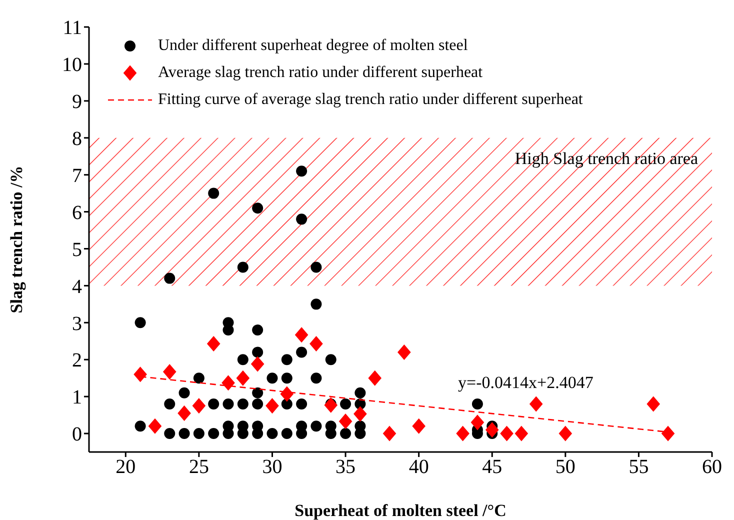 The height and width of the screenshot is (520, 734). What do you see at coordinates (77, 175) in the screenshot?
I see `y-tick-label: 7` at bounding box center [77, 175].